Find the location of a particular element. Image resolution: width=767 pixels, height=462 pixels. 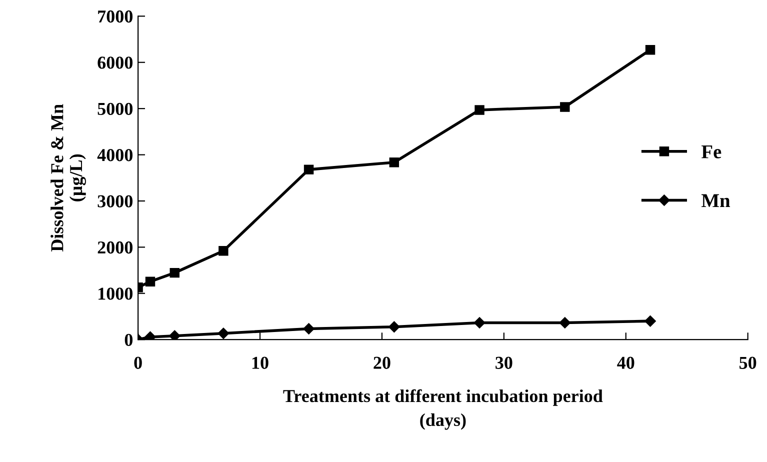

x-tick-label: 40 is located at coordinates (625, 362).